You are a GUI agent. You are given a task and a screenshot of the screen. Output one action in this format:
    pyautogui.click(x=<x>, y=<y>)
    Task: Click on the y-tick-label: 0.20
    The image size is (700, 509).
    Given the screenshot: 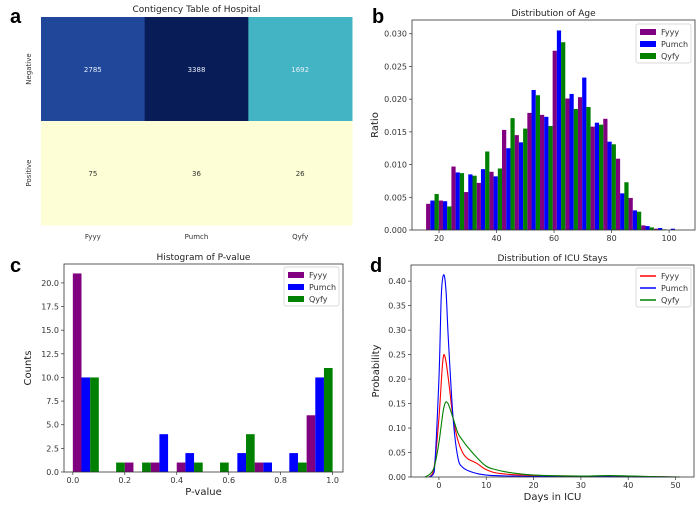 What is the action you would take?
    pyautogui.click(x=397, y=379)
    